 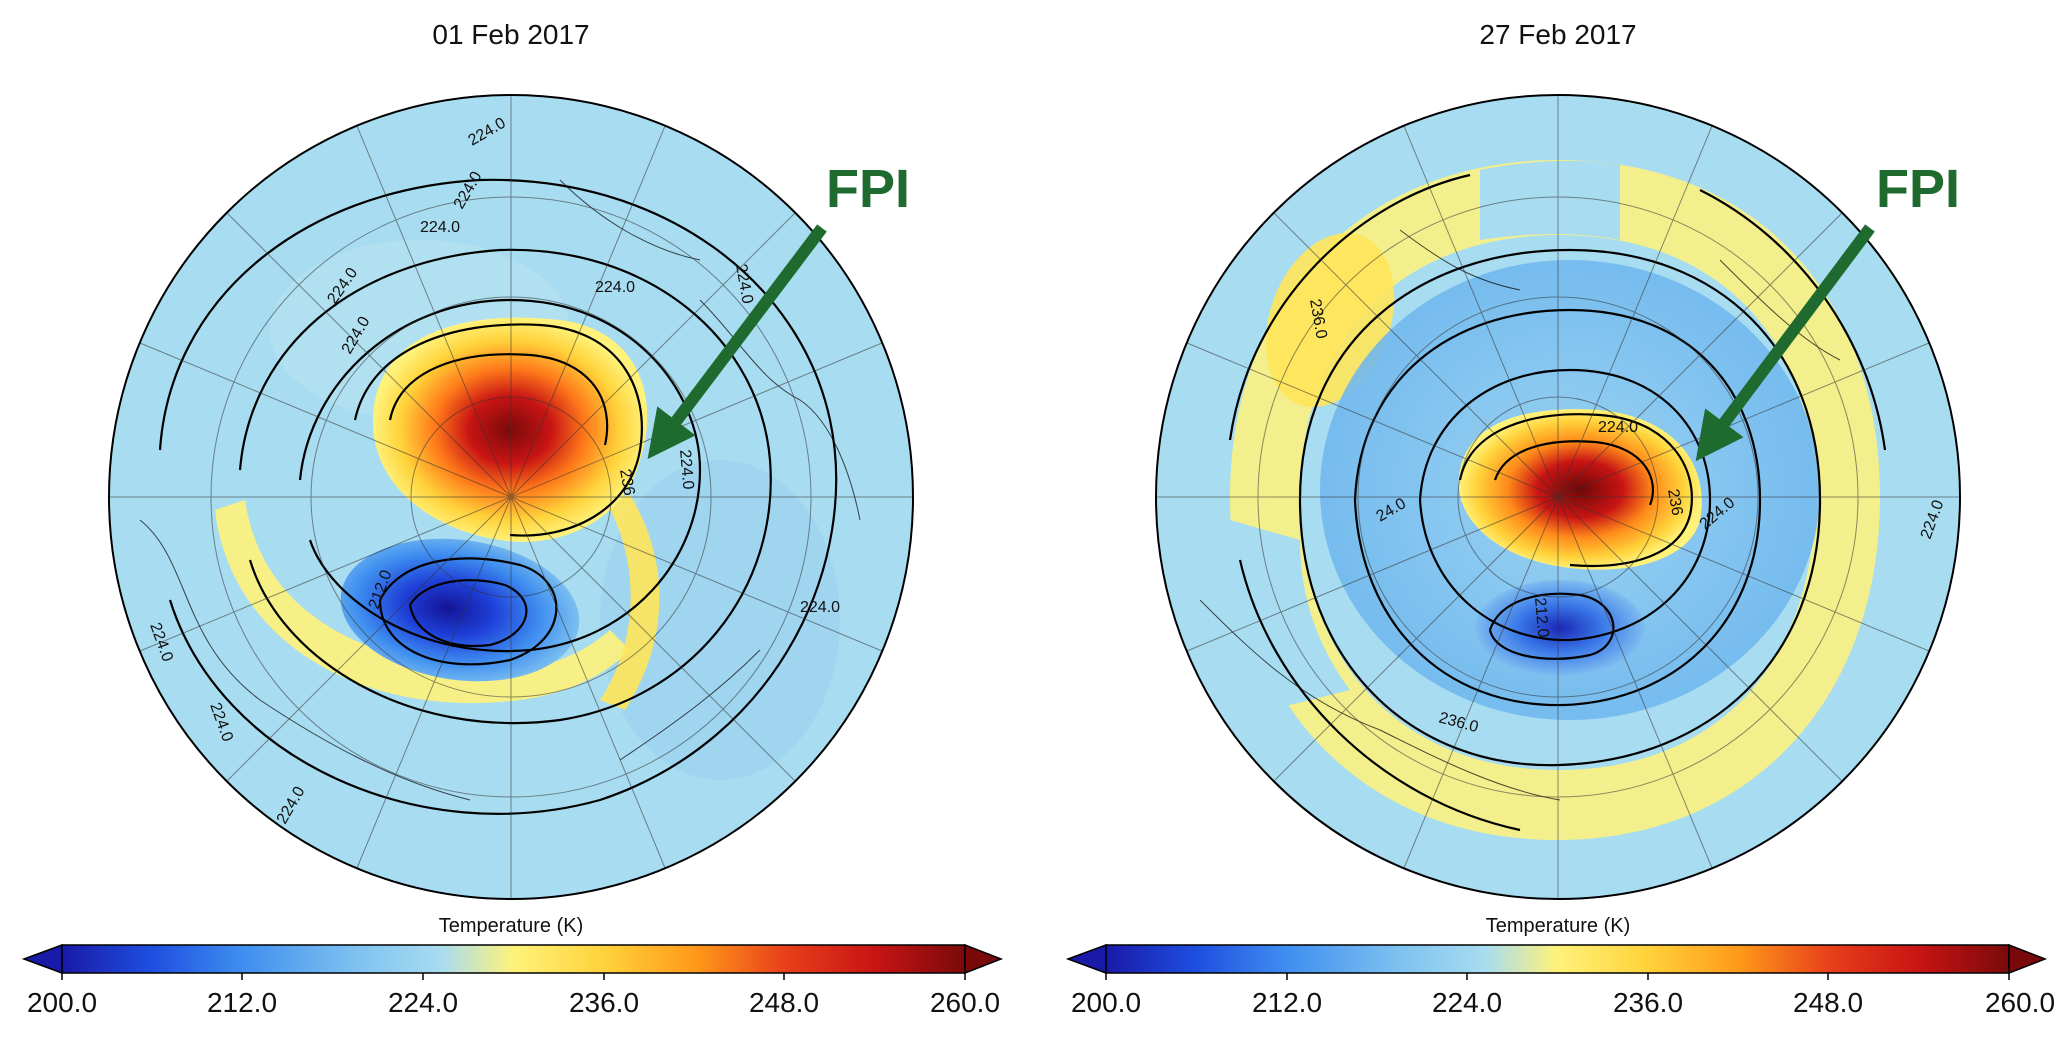 I want to click on contour-label: 212.0, so click(x=1541, y=617).